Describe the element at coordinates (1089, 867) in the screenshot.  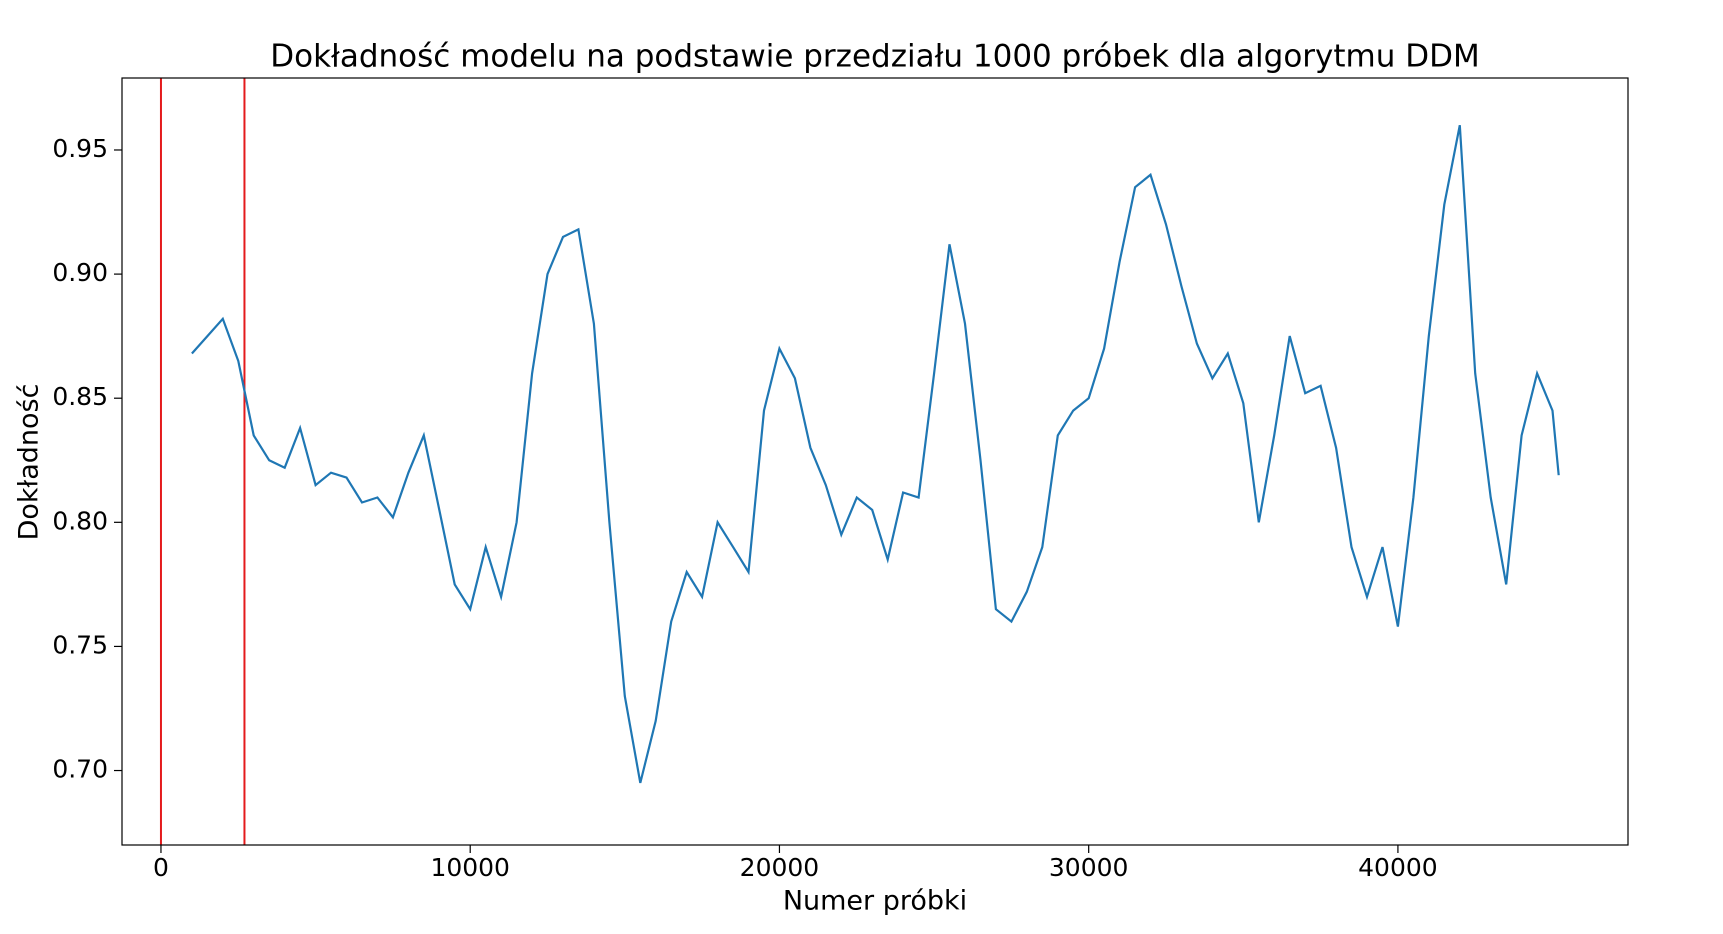
I see `x-tick-label: 30000` at that location.